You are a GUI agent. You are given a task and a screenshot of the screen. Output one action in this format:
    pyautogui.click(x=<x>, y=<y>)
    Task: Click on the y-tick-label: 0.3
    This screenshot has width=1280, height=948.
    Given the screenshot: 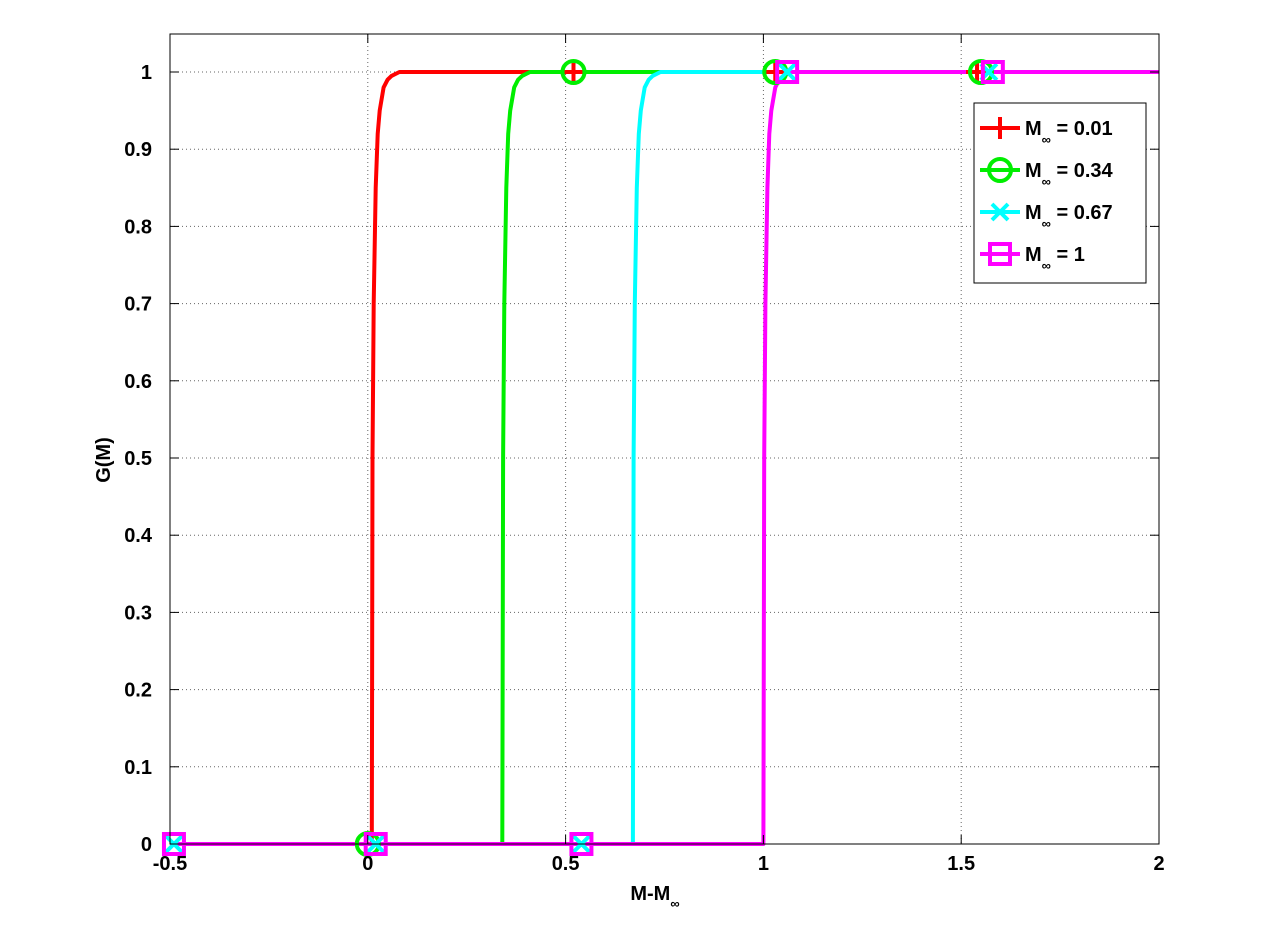 What is the action you would take?
    pyautogui.click(x=138, y=613)
    